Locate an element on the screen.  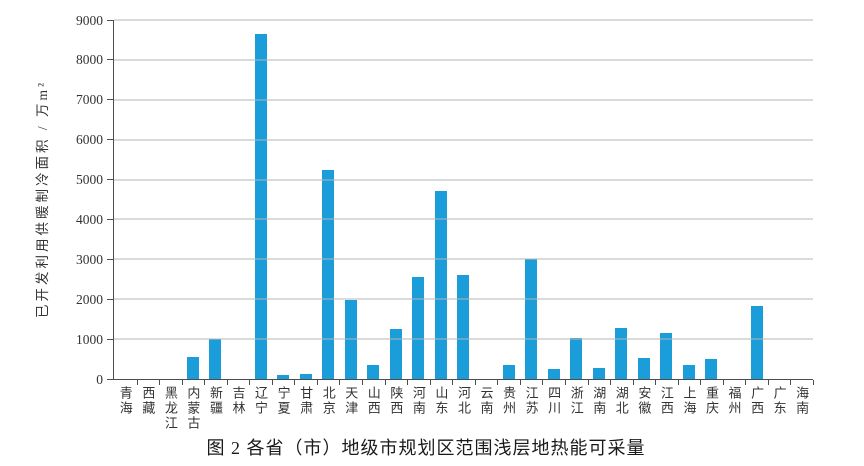
x-tick-label: 云南 is located at coordinates (486, 401).